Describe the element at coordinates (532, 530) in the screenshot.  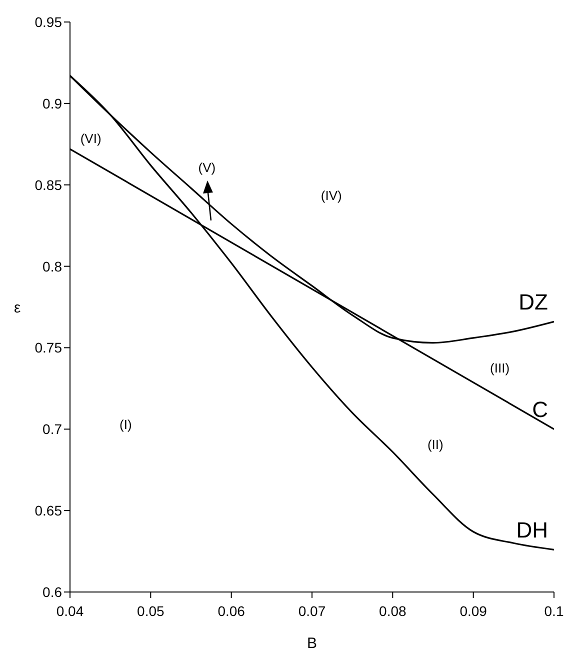
I see `series-label: DH` at that location.